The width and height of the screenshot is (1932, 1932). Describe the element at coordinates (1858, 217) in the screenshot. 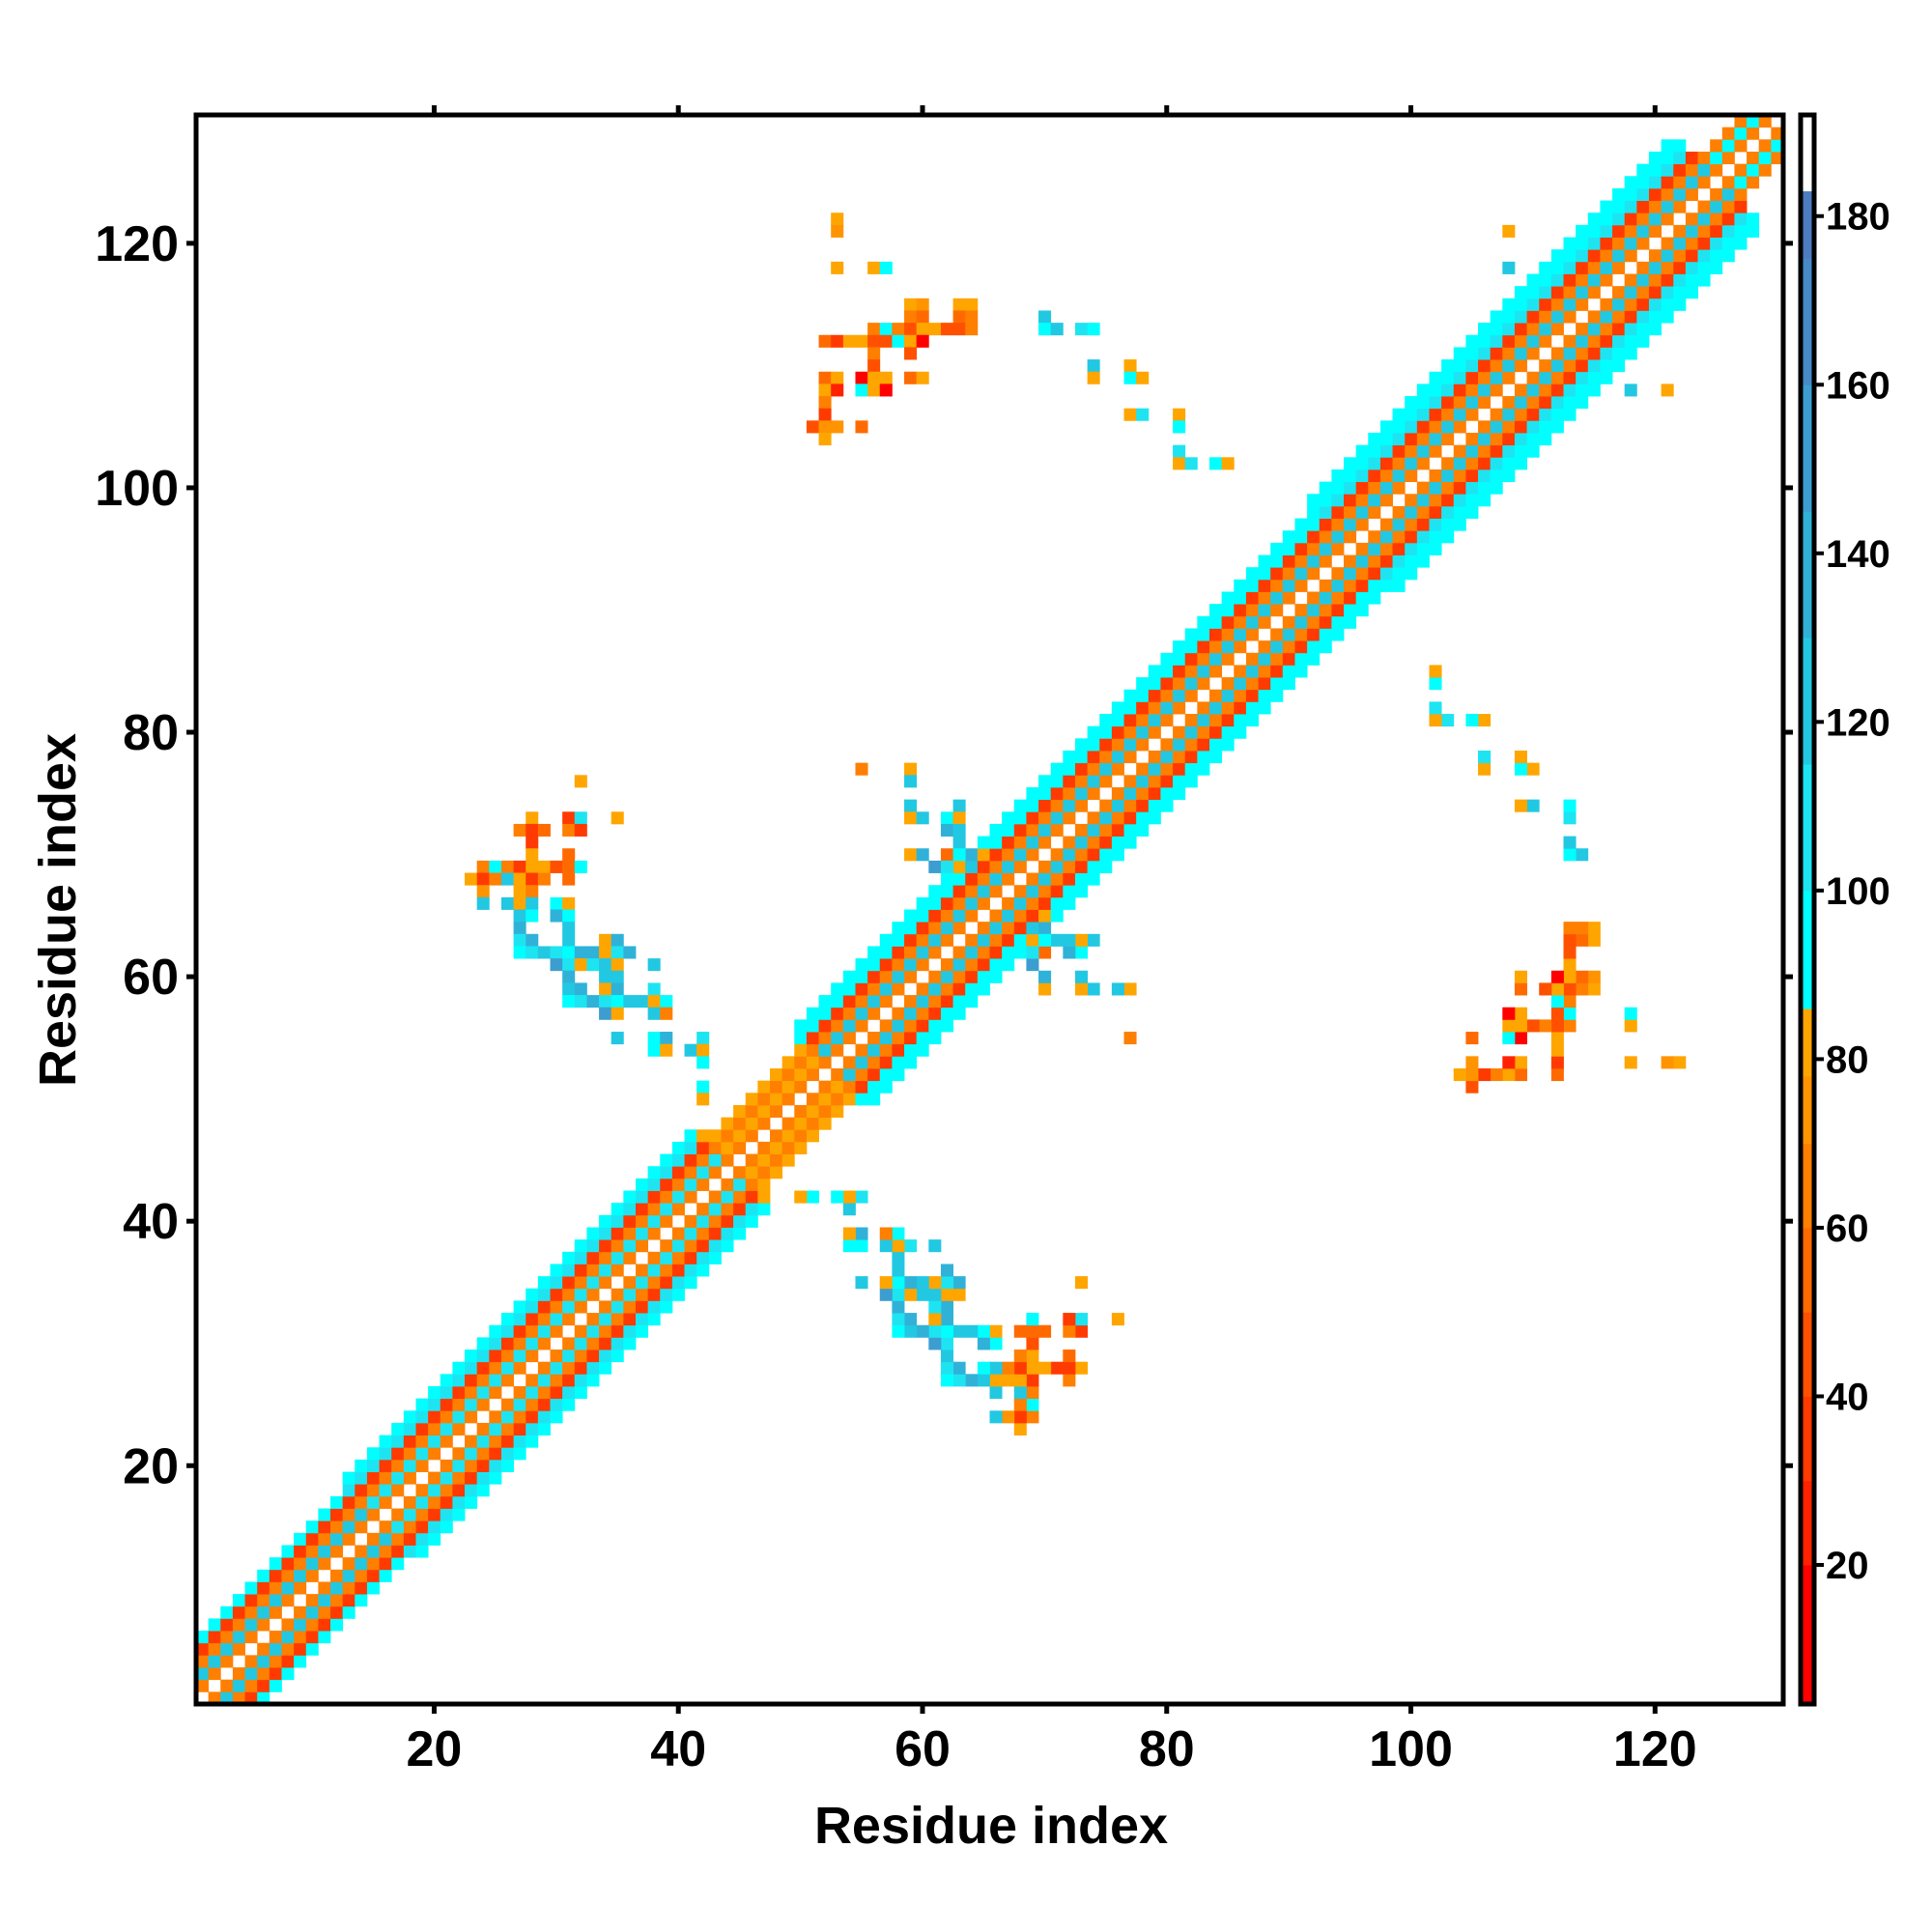

I see `colorbar-tick-label: 180` at that location.